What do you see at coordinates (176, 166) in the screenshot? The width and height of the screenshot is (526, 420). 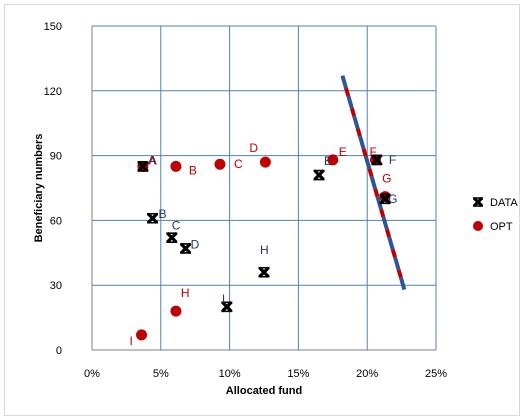 I see `opt-point-b` at bounding box center [176, 166].